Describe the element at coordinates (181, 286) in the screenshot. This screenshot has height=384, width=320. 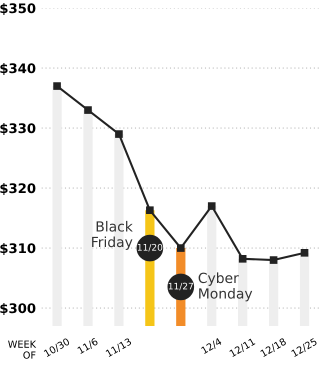
I see `x-tick-label: 11/27` at that location.